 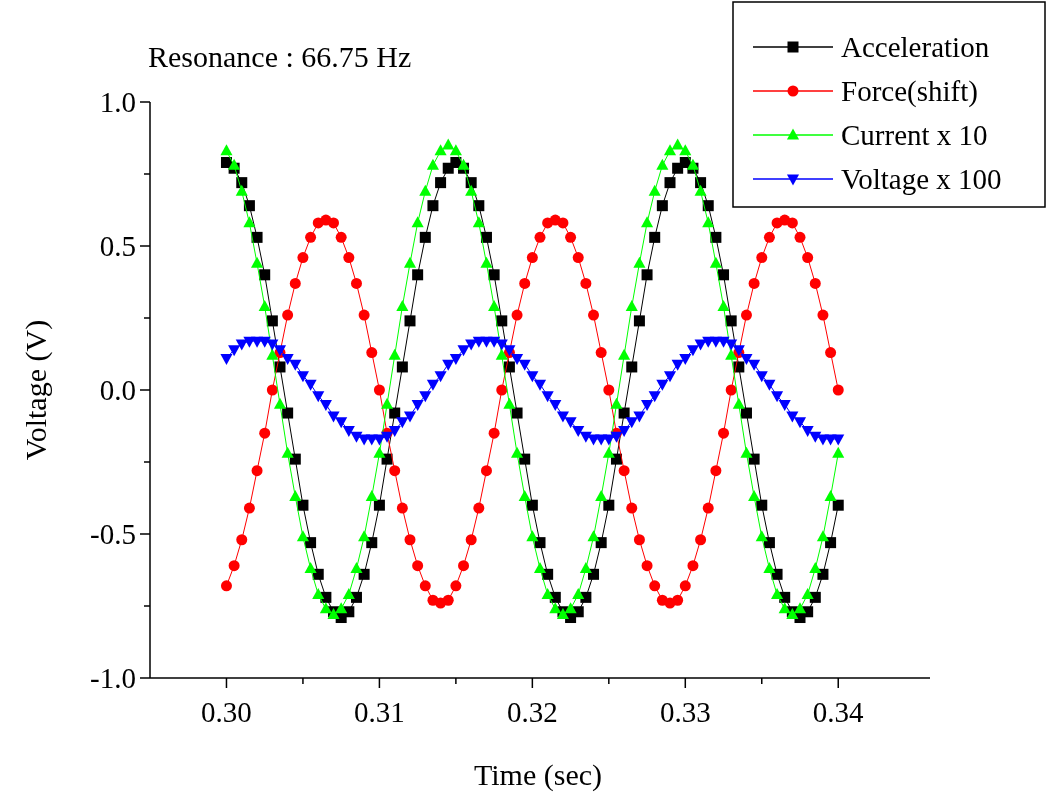 What do you see at coordinates (117, 246) in the screenshot?
I see `y-tick-label: 0.5` at bounding box center [117, 246].